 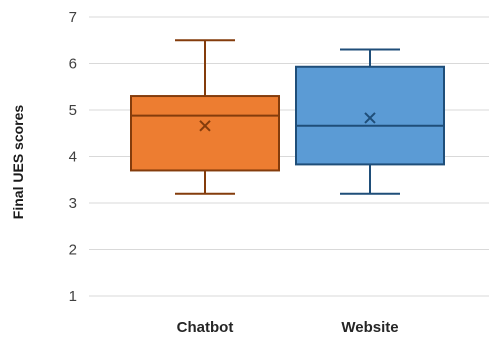 I want to click on box-chatbot, so click(x=205, y=117).